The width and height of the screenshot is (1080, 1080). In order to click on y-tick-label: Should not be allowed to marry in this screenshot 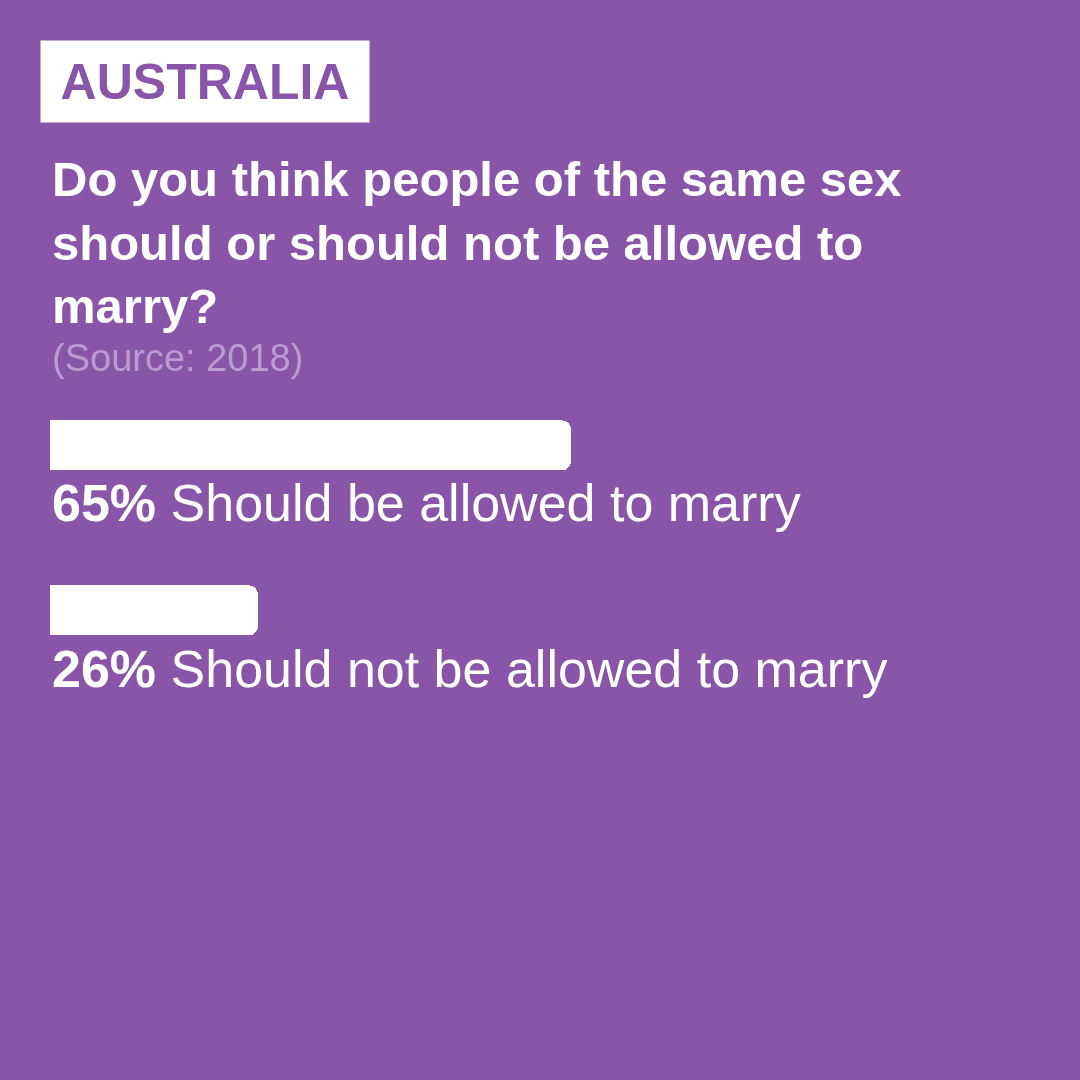, I will do `click(529, 669)`.